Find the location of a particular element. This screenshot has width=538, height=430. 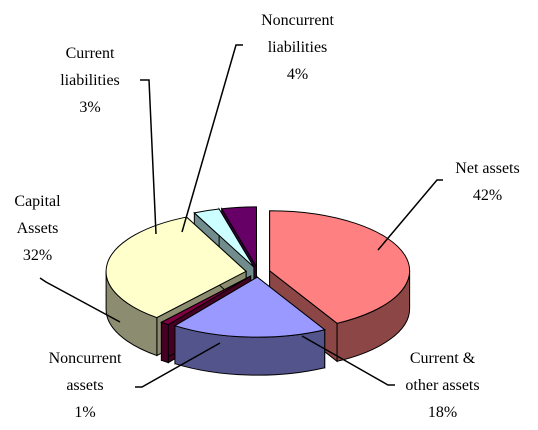

slice-label: Noncurrent liabilities 4% is located at coordinates (297, 47).